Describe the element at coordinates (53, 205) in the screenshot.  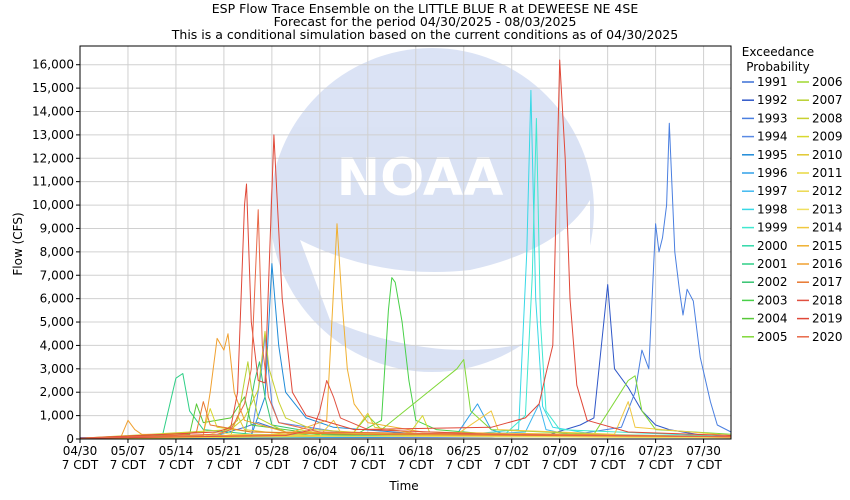
I see `y-tick-label: 10,000` at that location.